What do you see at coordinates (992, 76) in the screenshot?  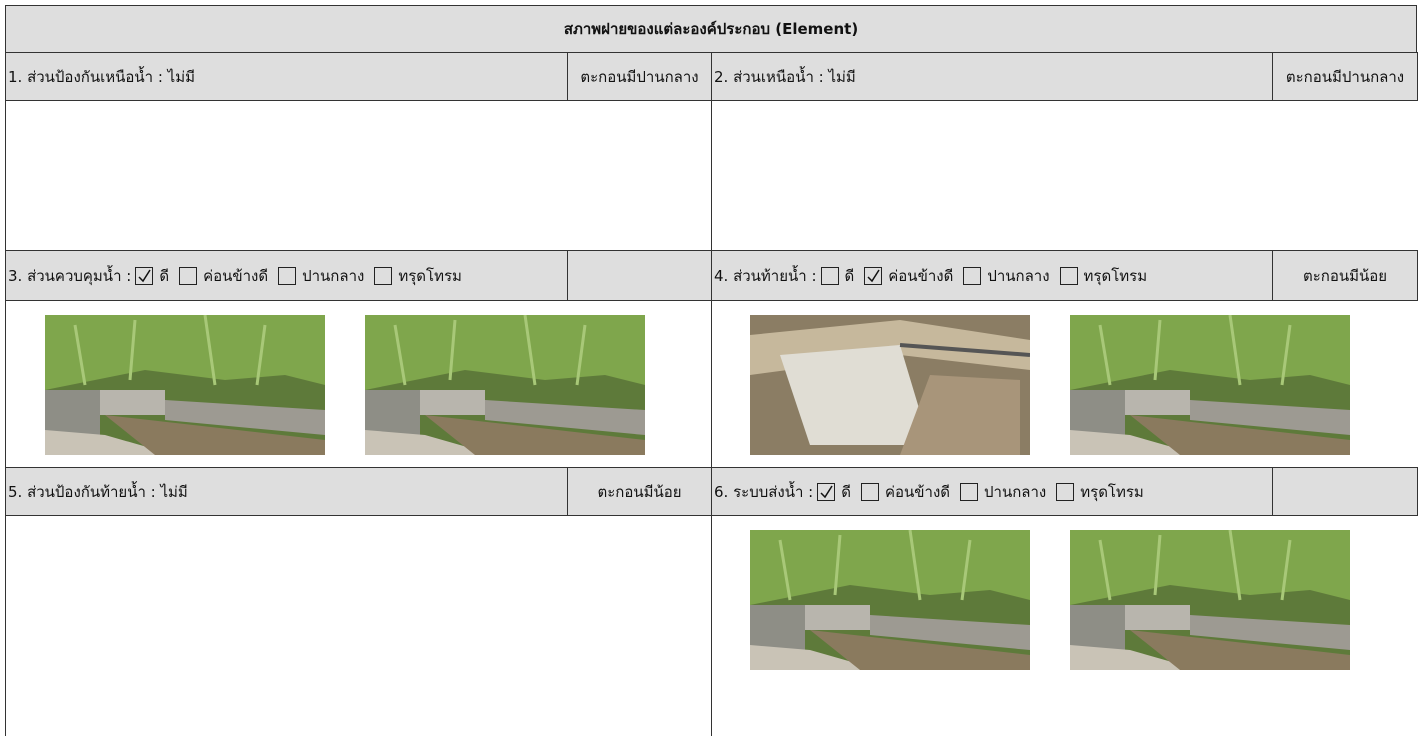 I see `section-label: 2. ส่วนเหนือน้ำ : ไม่มี` at bounding box center [992, 76].